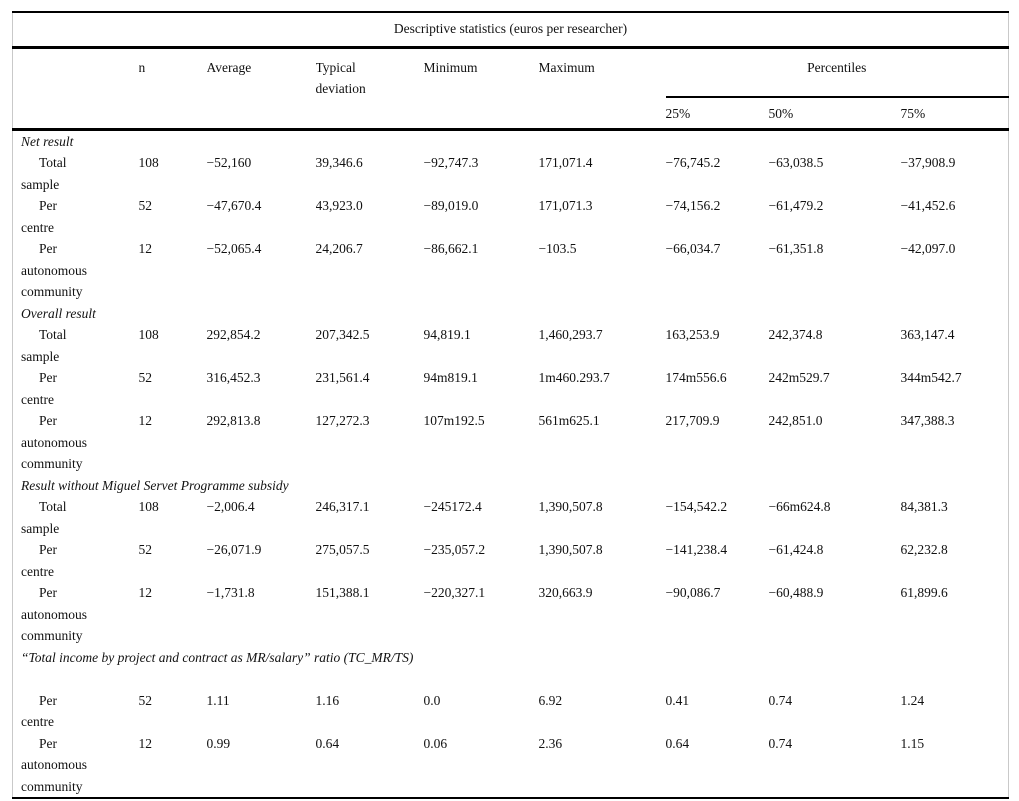  Describe the element at coordinates (511, 314) in the screenshot. I see `section-row: Overall result` at that location.